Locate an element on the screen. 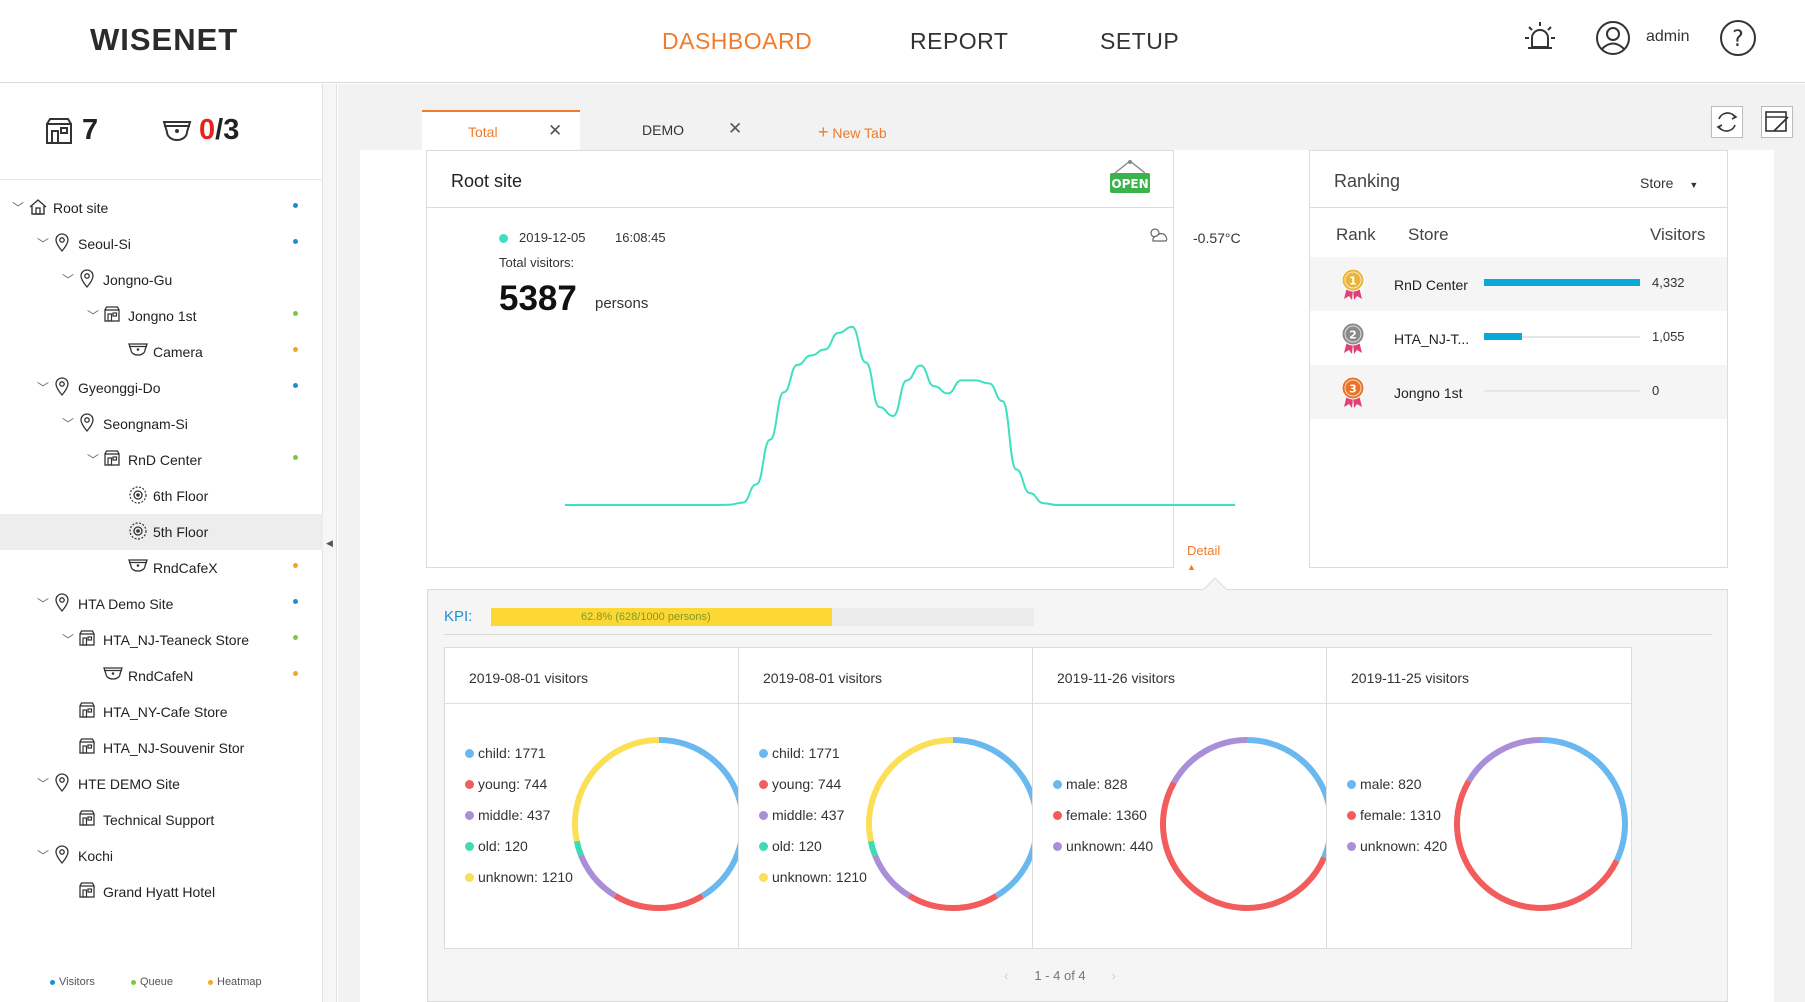 Image resolution: width=1805 pixels, height=1002 pixels. rank-bar-track is located at coordinates (1562, 391).